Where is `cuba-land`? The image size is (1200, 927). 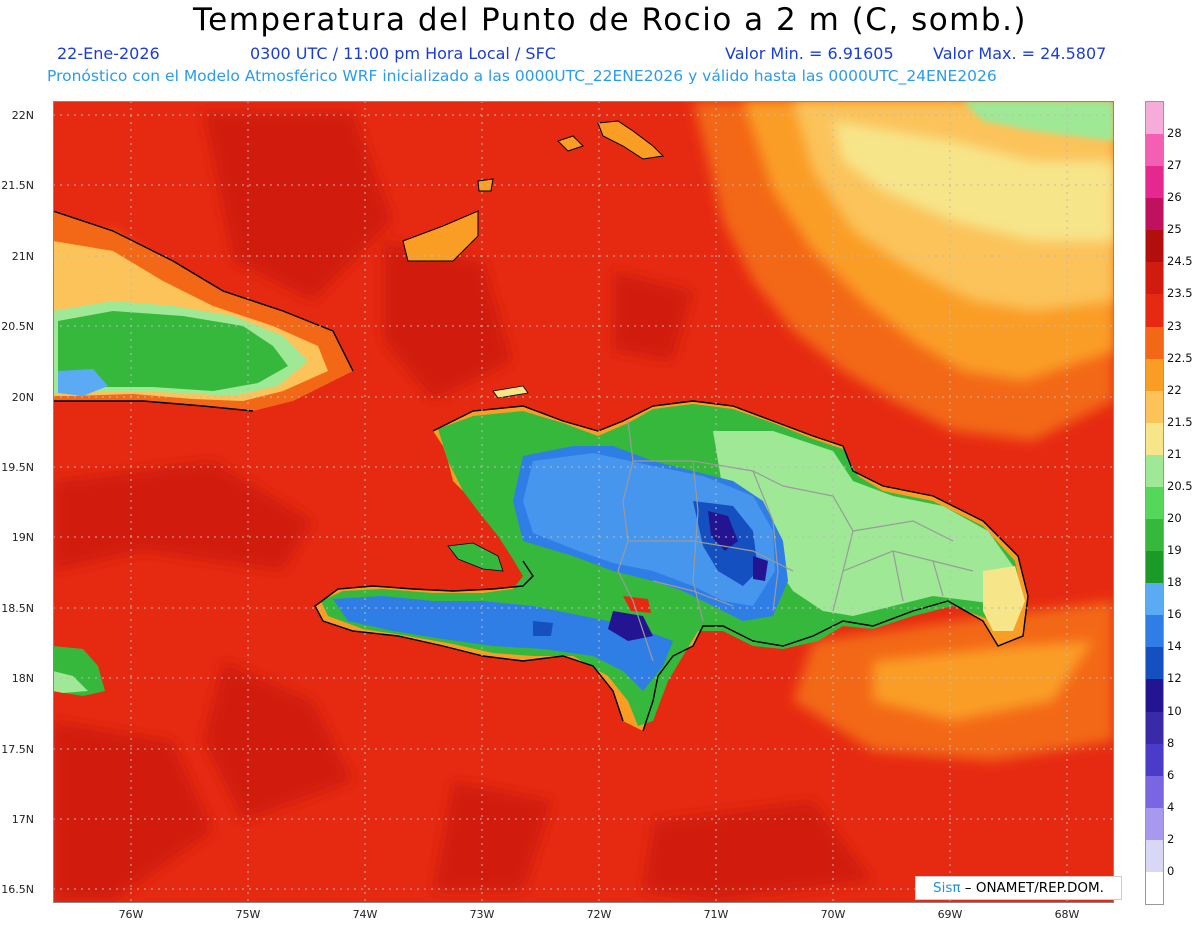
cuba-land is located at coordinates (203, 311).